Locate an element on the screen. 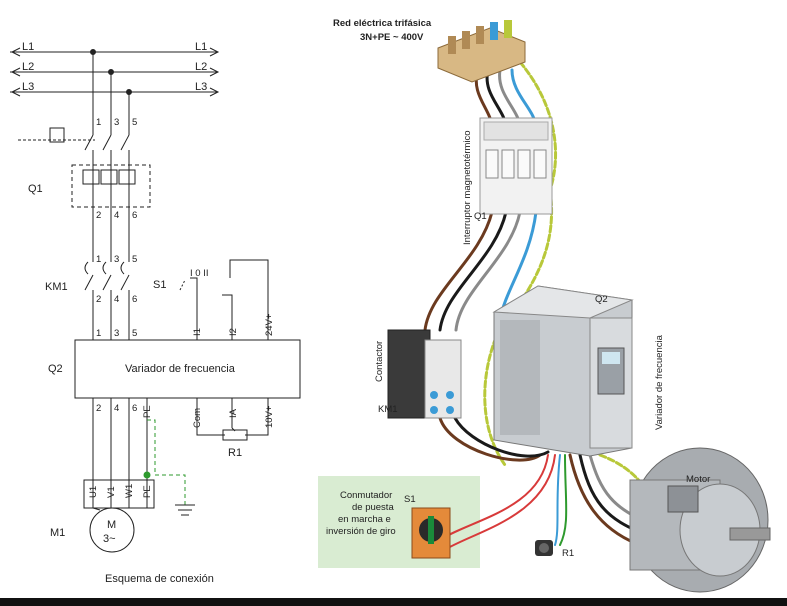 The height and width of the screenshot is (606, 787). q1-bot-6: 6 is located at coordinates (134, 215).